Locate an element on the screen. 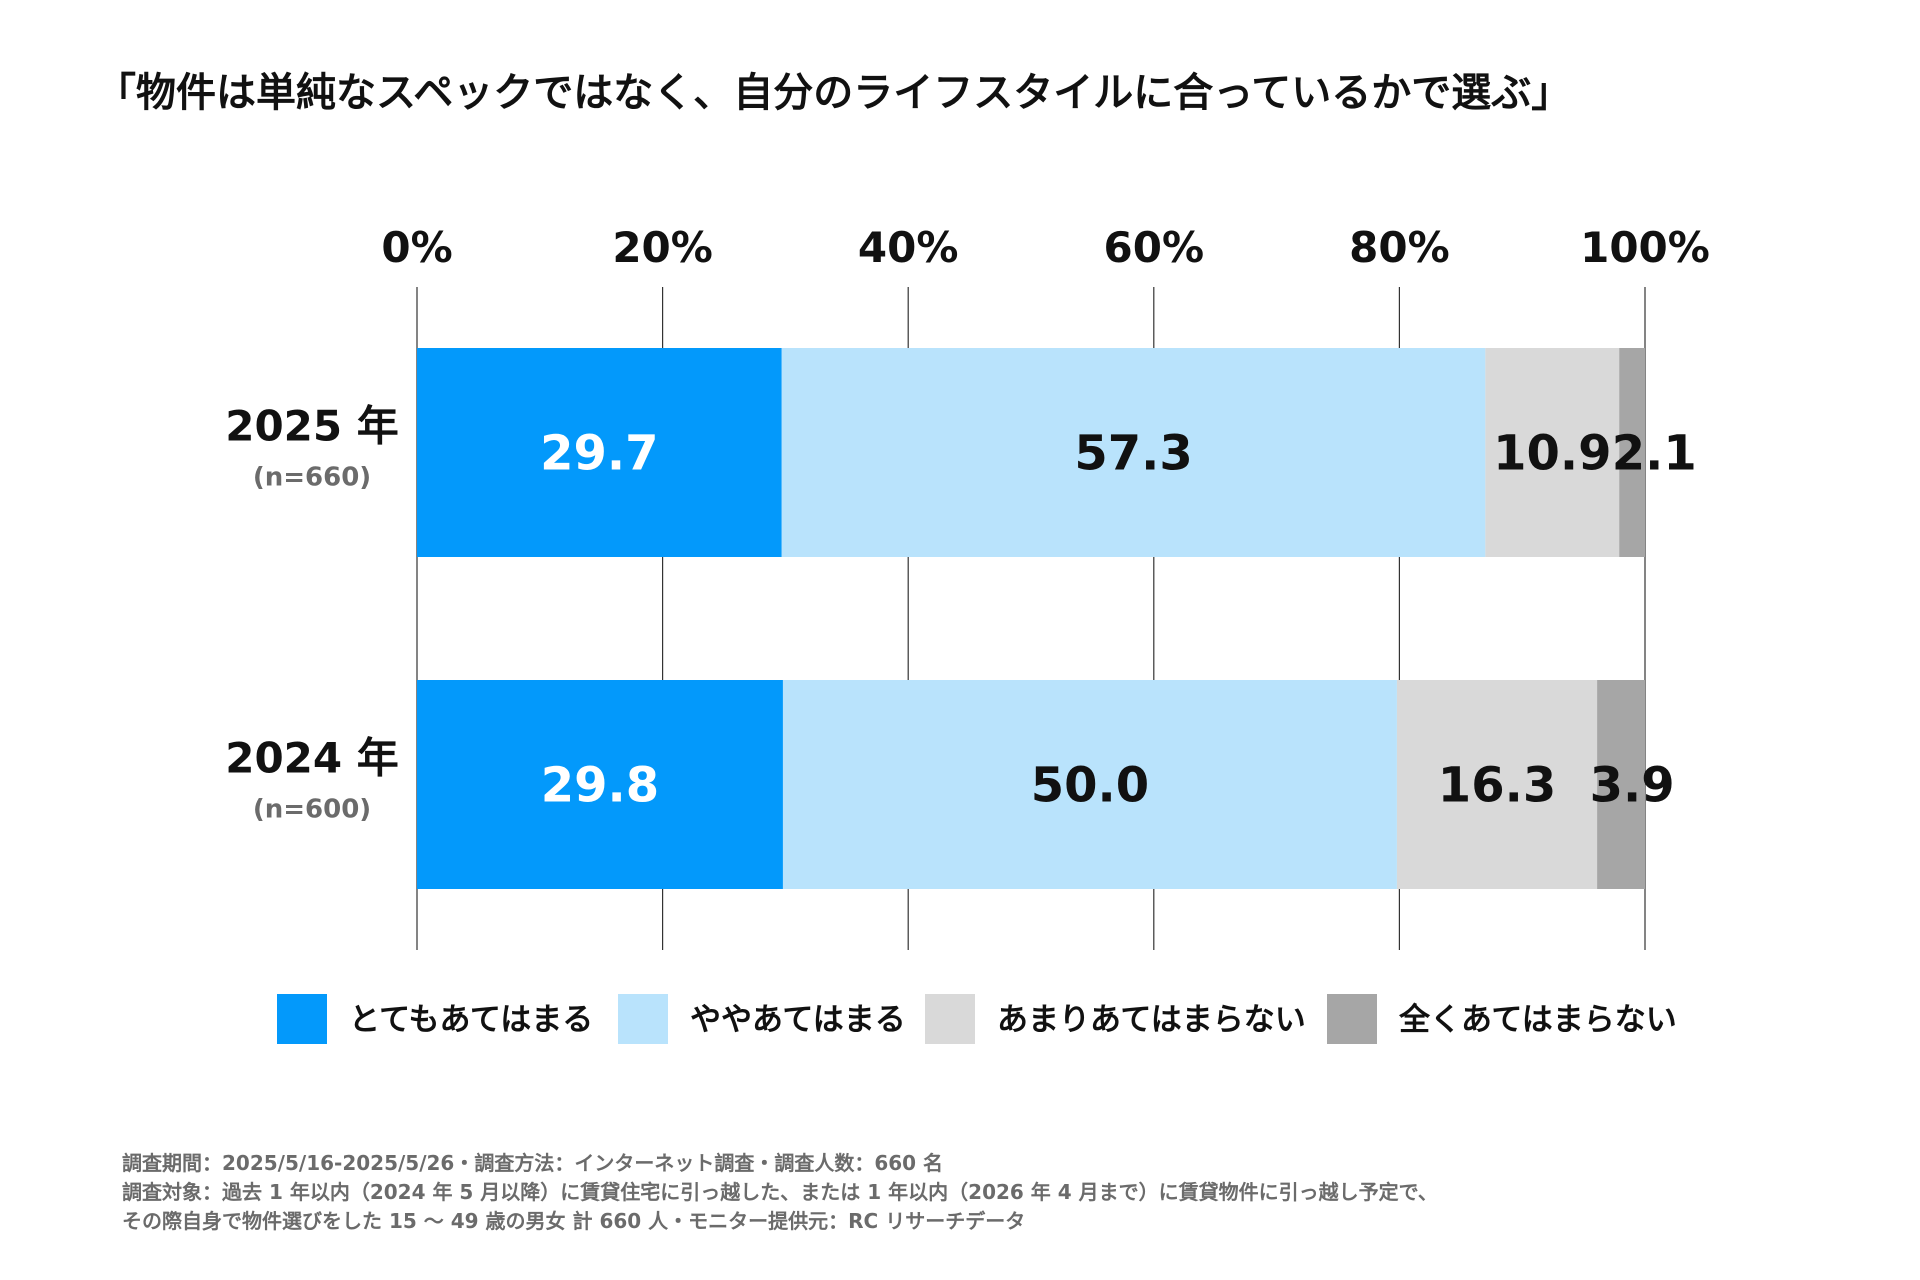 The height and width of the screenshot is (1280, 1920). data-label: 16.3 is located at coordinates (1497, 786).